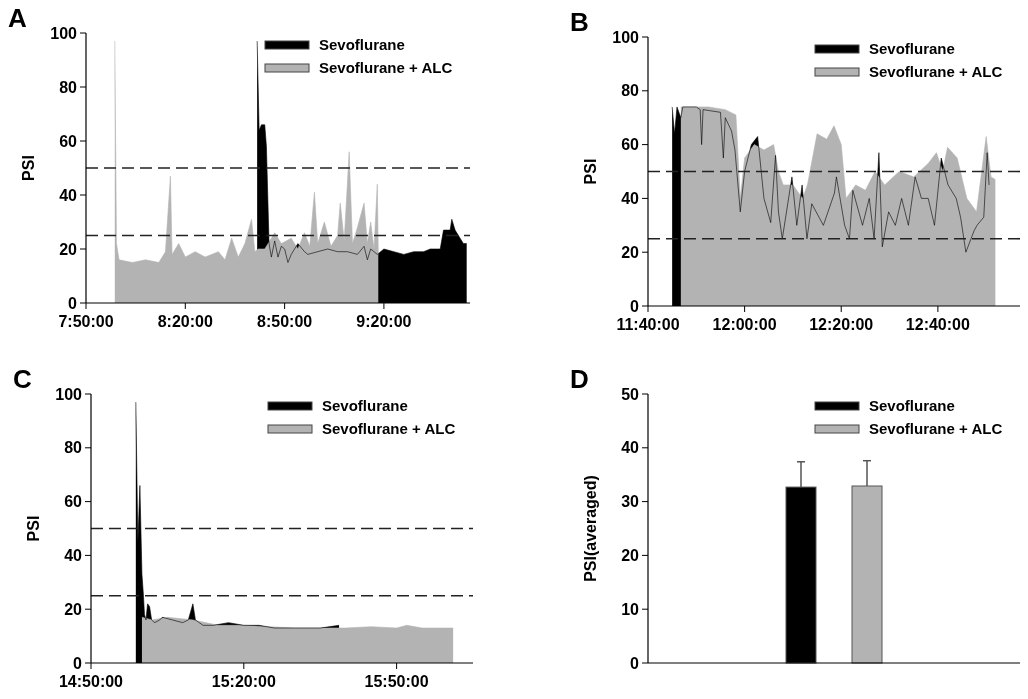  I want to click on y-tick-label: 10, so click(630, 609).